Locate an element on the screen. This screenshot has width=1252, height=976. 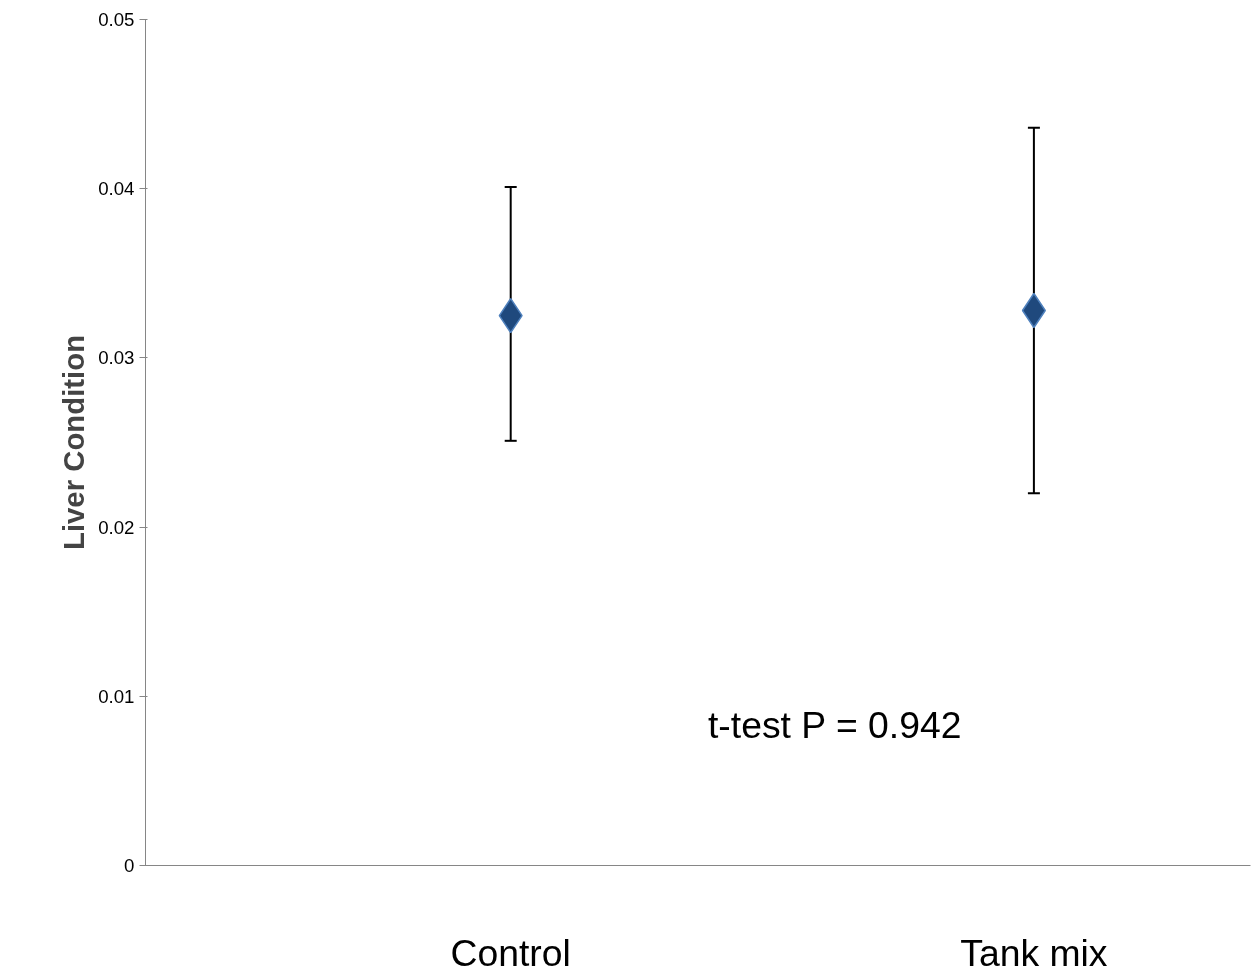
y-tick-label: 0.01 is located at coordinates (116, 696).